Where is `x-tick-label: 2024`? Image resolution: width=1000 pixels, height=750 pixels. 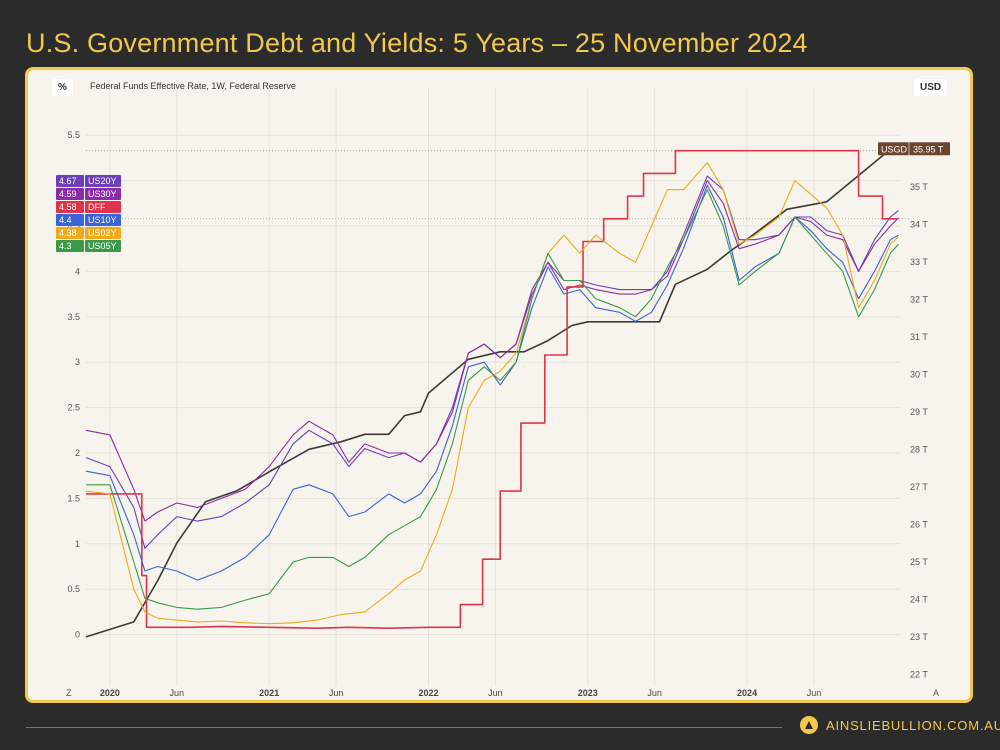 x-tick-label: 2024 is located at coordinates (747, 693).